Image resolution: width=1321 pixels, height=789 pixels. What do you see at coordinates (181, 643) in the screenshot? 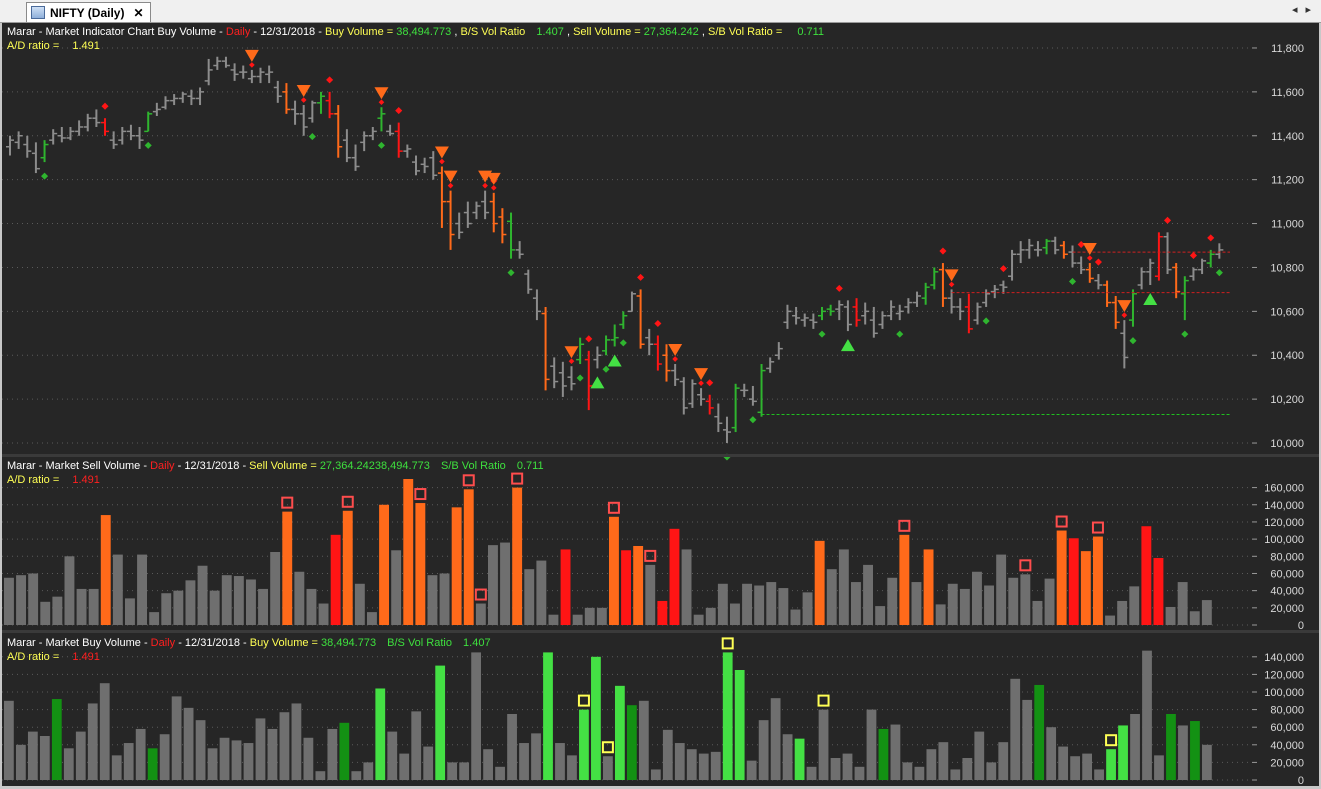
I see `buy-sep-2: -` at bounding box center [181, 643].